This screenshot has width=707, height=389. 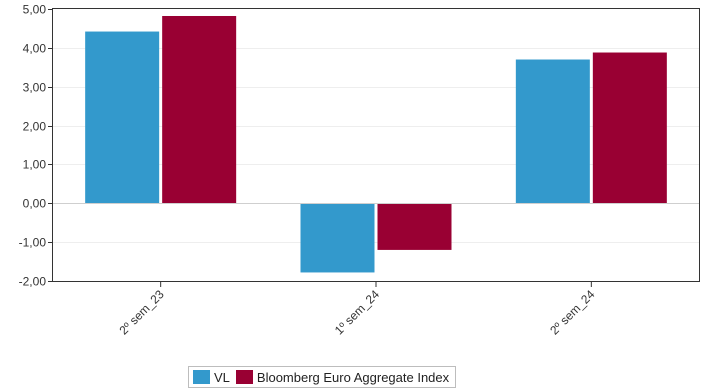 I want to click on y-tick-label: 3,00, so click(x=35, y=88).